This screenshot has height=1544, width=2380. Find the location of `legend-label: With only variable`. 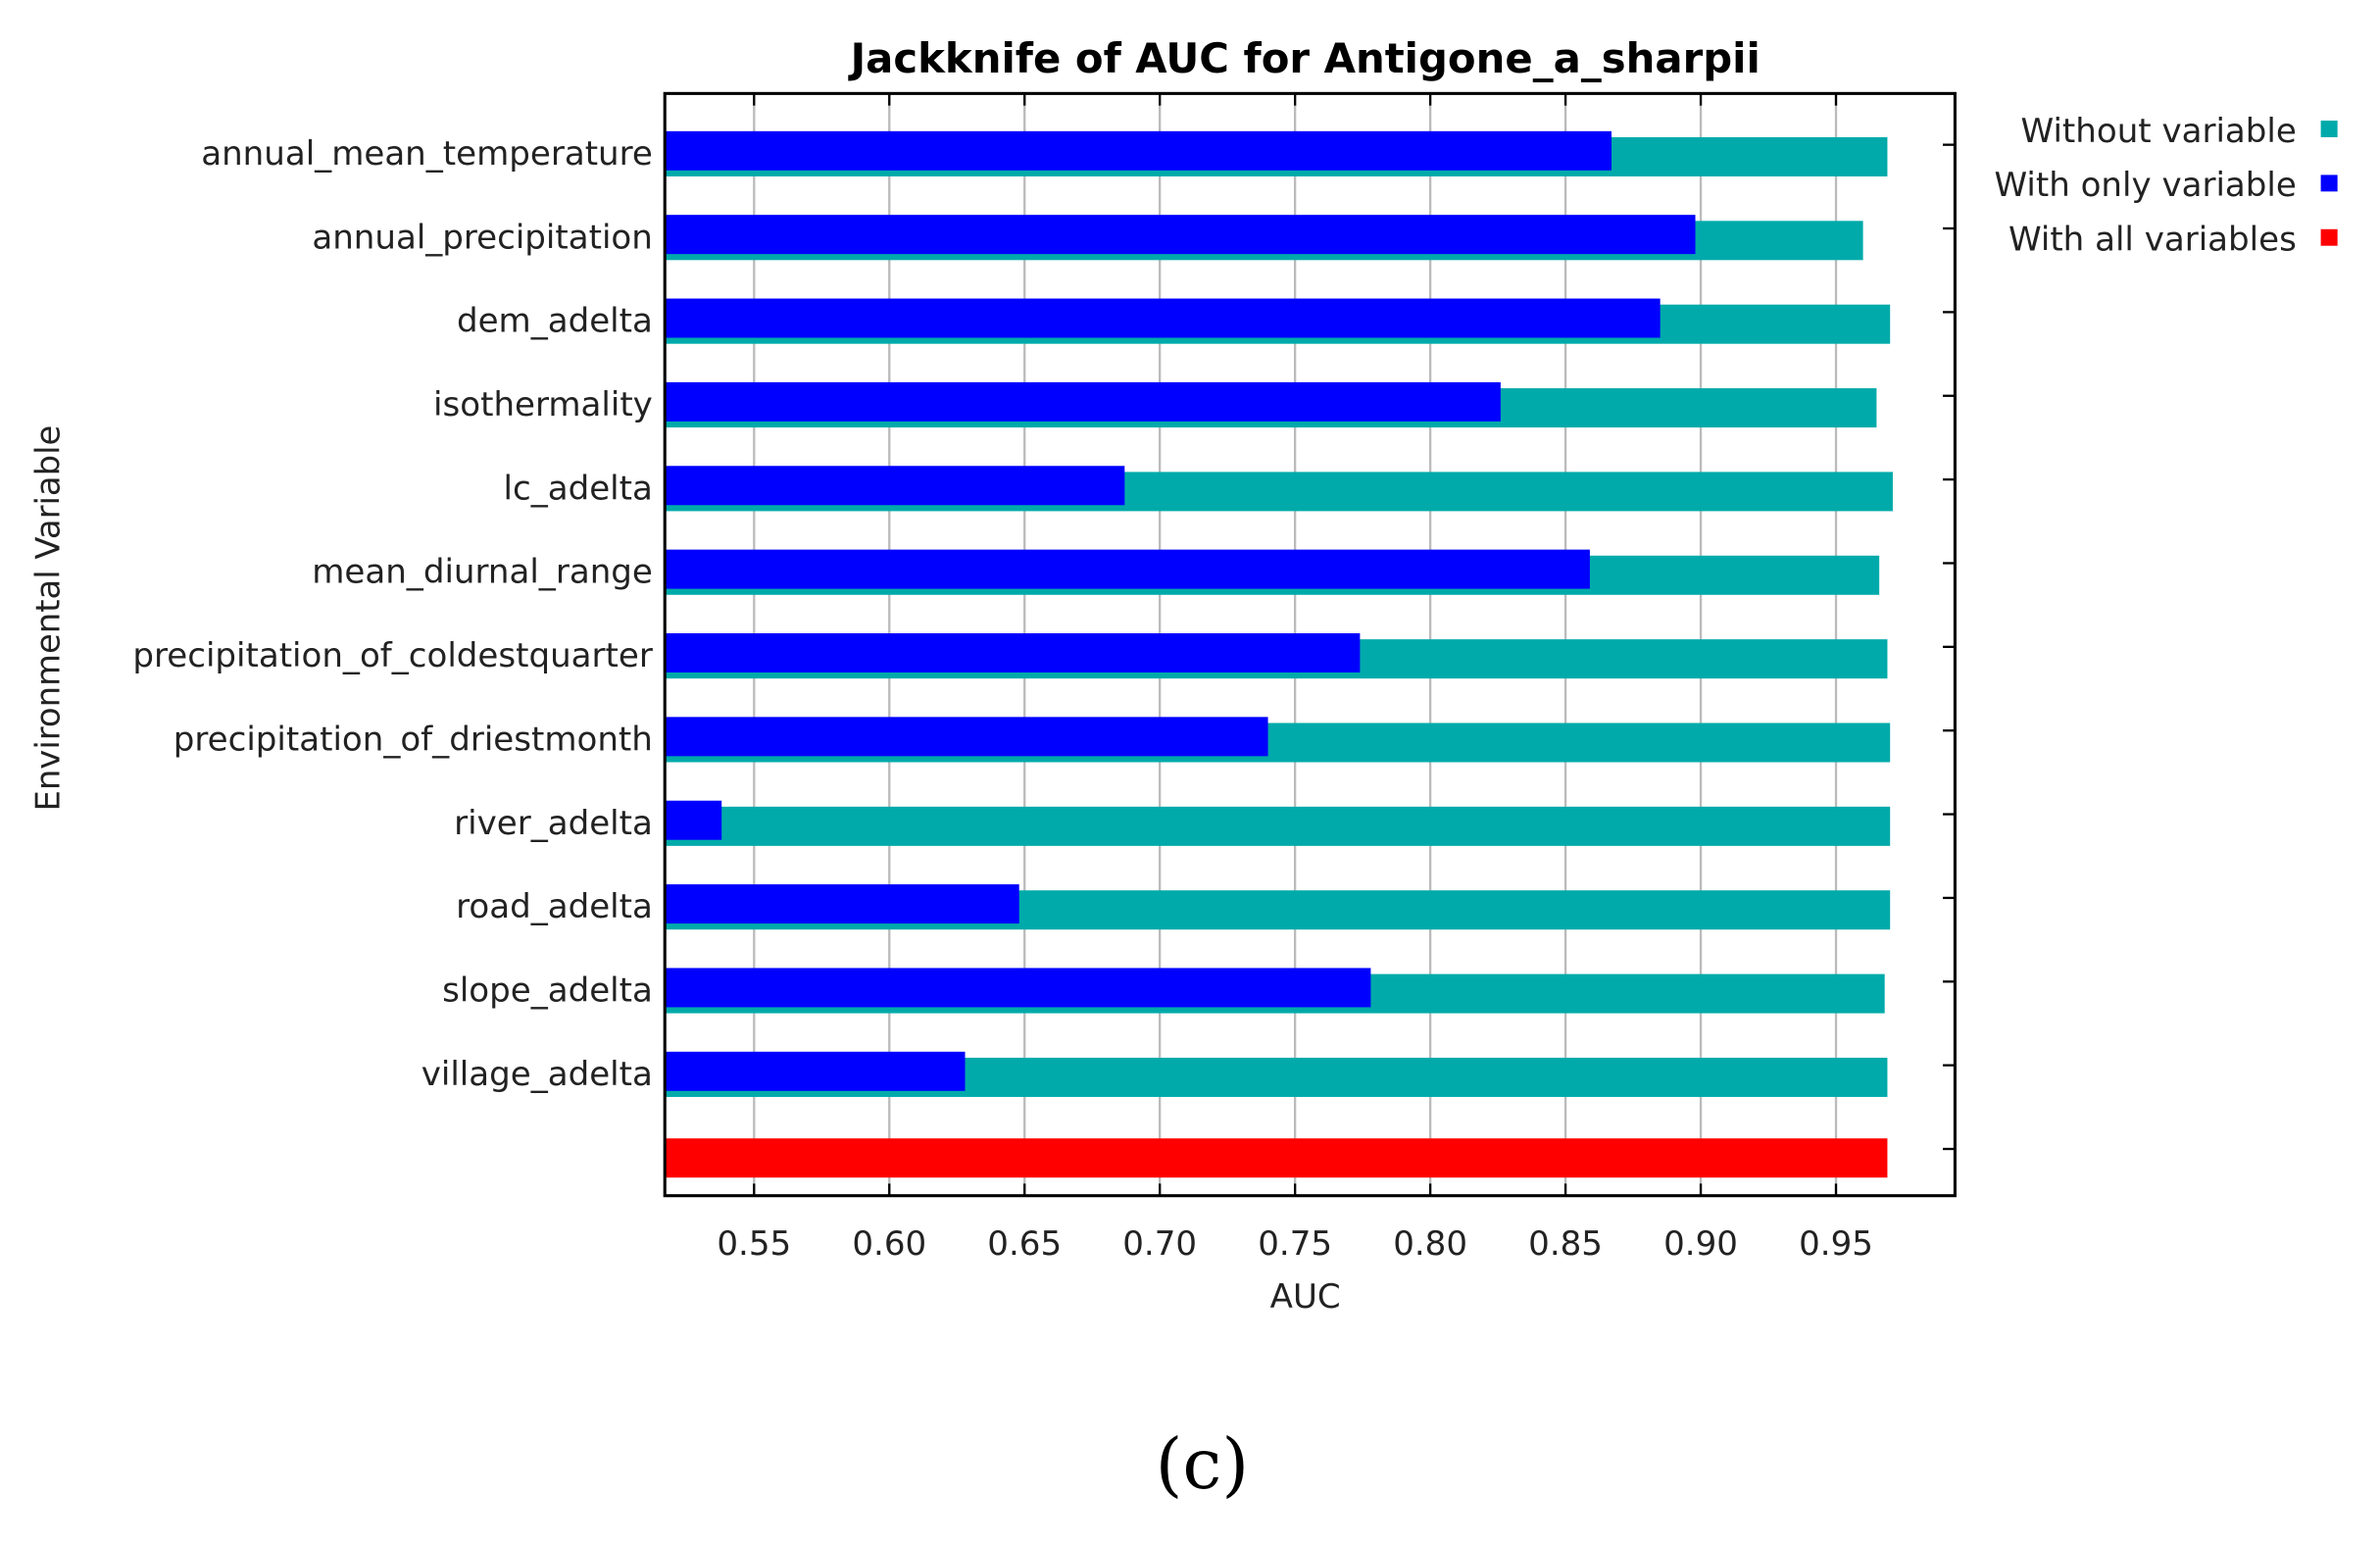

legend-label: With only variable is located at coordinates (2145, 185).